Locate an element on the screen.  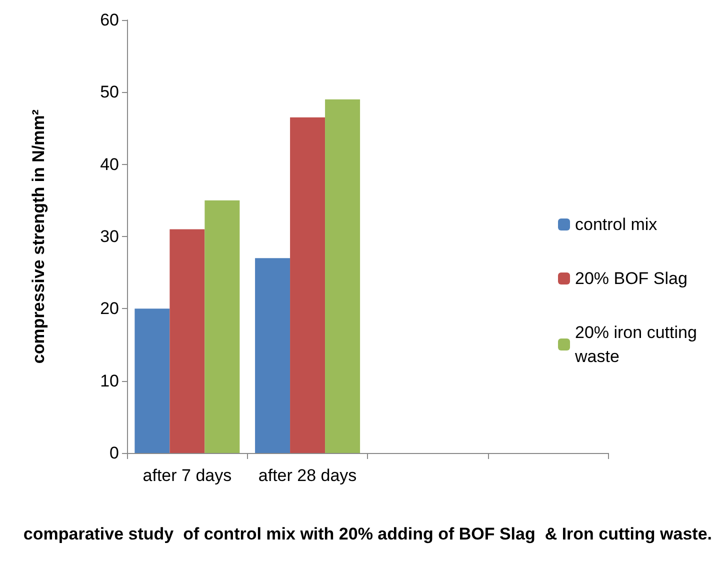
y-tick-label: 10 is located at coordinates (109, 380).